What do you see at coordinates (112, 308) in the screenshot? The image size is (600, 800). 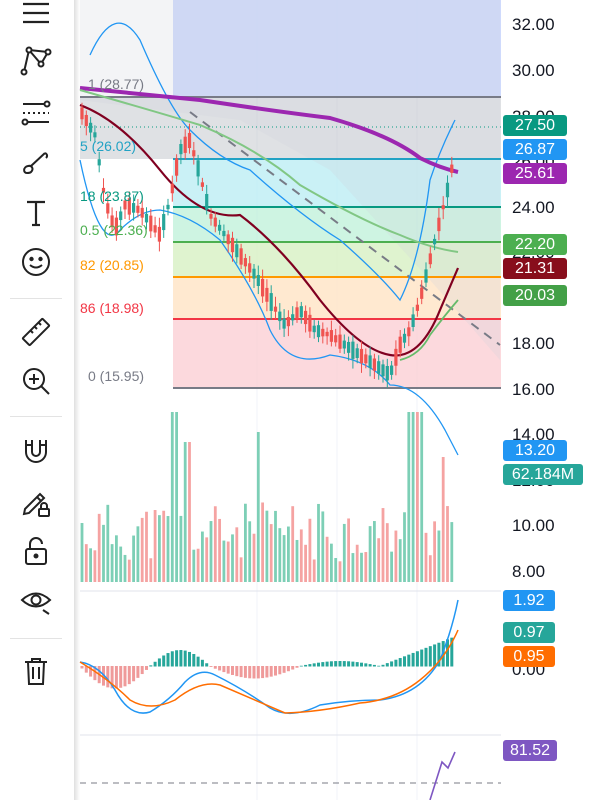 I see `fib-level-label: 86 (18.98)` at bounding box center [112, 308].